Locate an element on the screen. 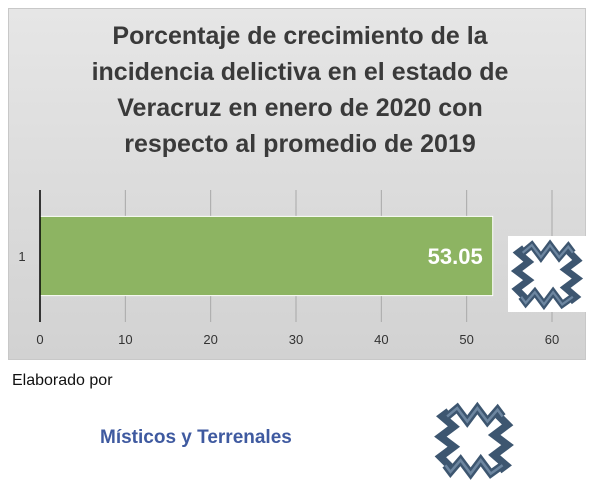 The height and width of the screenshot is (490, 600). credit-label: Elaborado por is located at coordinates (62, 380).